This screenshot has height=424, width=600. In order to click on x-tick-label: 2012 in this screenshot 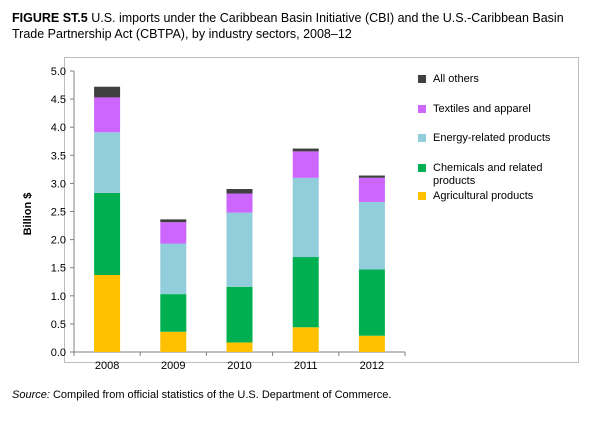, I will do `click(372, 366)`.